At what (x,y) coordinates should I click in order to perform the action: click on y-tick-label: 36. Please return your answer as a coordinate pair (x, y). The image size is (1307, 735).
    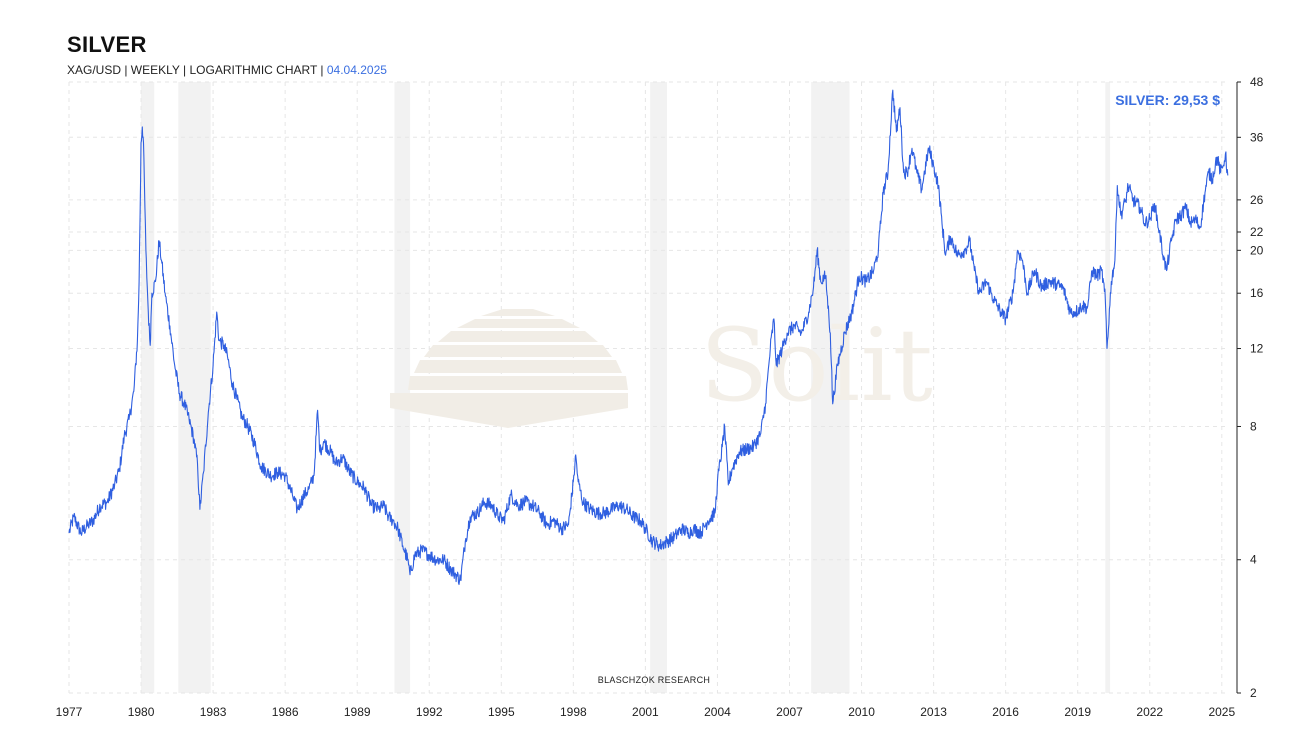
    Looking at the image, I should click on (1257, 137).